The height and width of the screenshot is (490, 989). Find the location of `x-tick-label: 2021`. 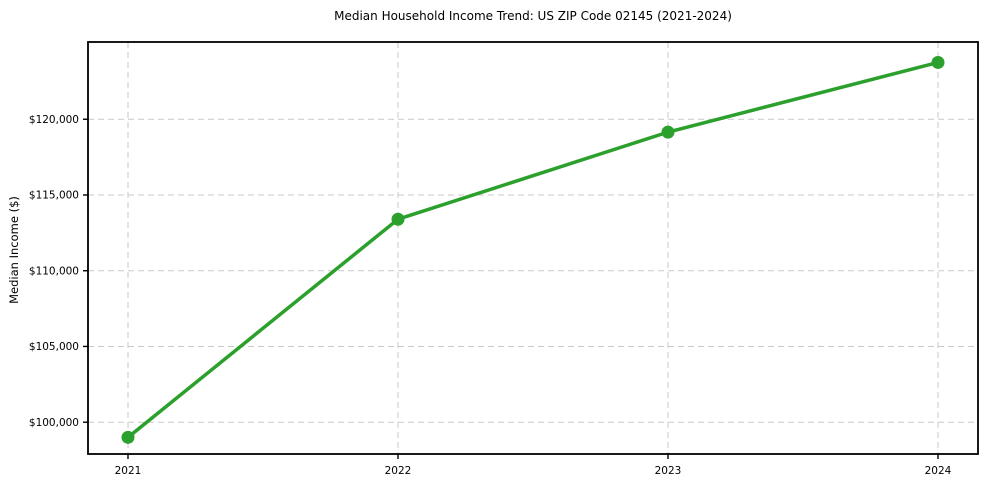

x-tick-label: 2021 is located at coordinates (128, 471).